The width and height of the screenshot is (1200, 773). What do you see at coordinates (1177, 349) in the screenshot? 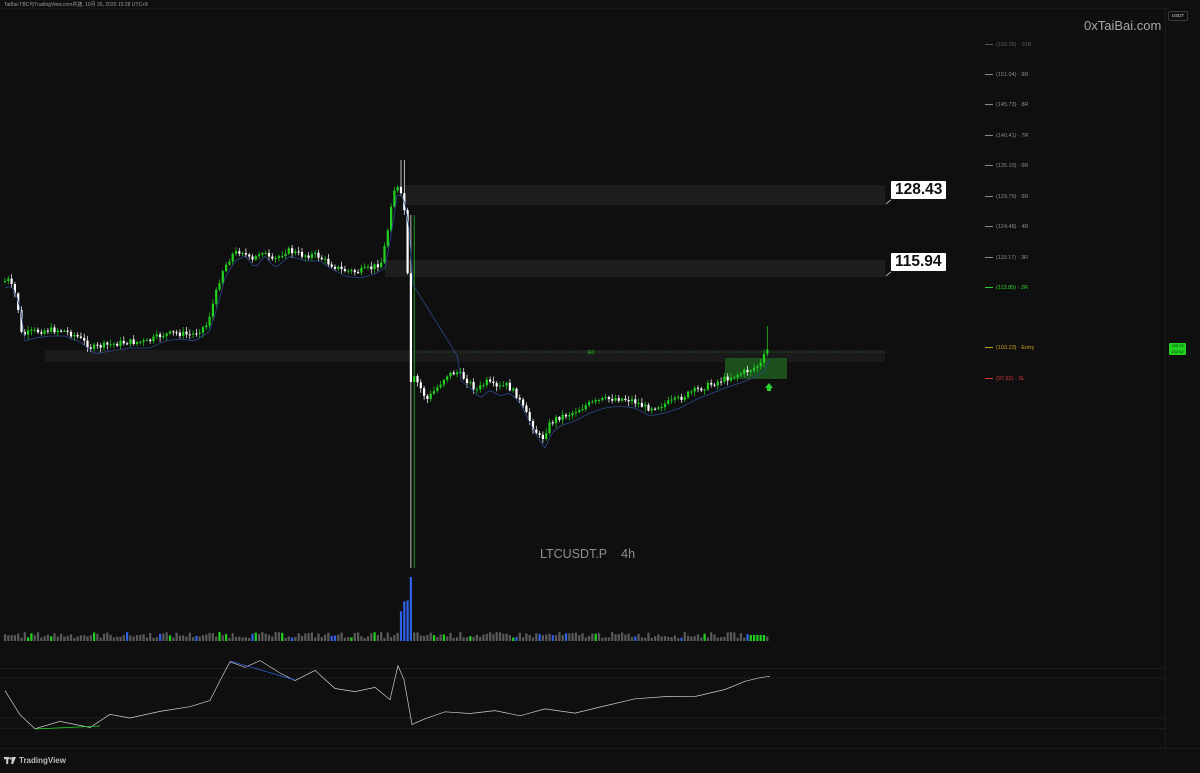
I see `current-price-badge: 103.78 102.62` at bounding box center [1177, 349].